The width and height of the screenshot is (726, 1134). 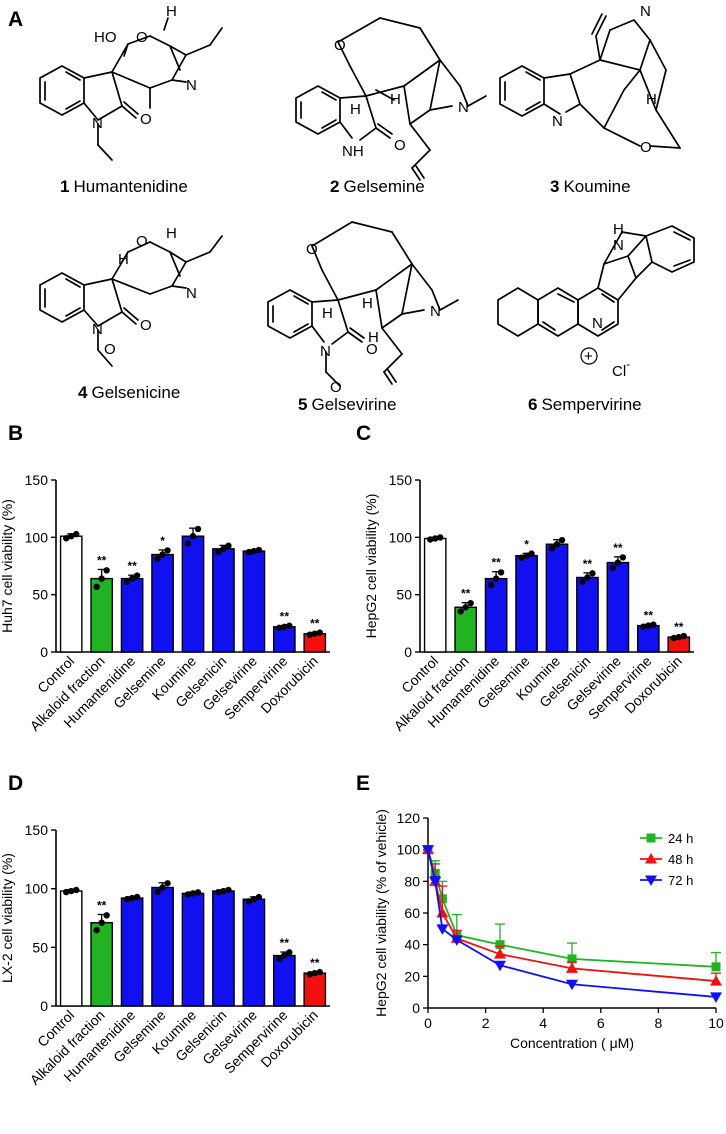 I want to click on atom-h-3: H, so click(x=651, y=99).